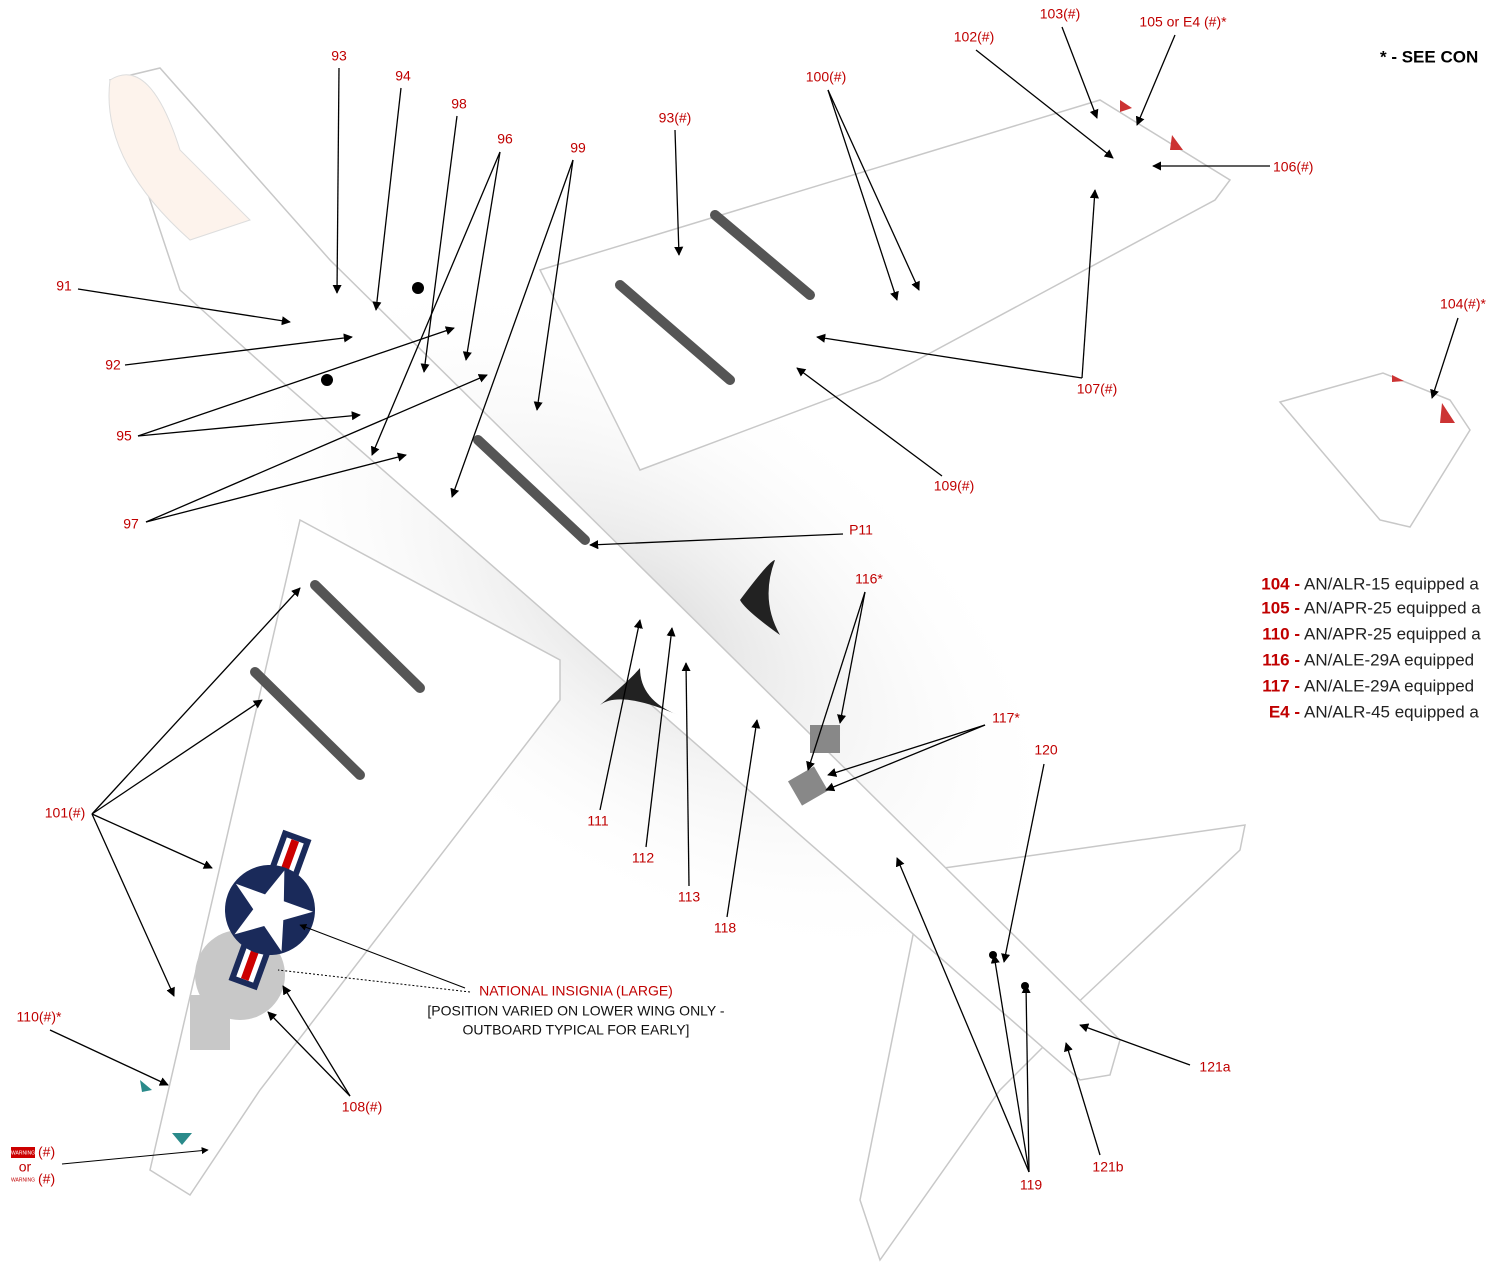 The height and width of the screenshot is (1264, 1494). What do you see at coordinates (1046, 750) in the screenshot?
I see `callout-label: 120` at bounding box center [1046, 750].